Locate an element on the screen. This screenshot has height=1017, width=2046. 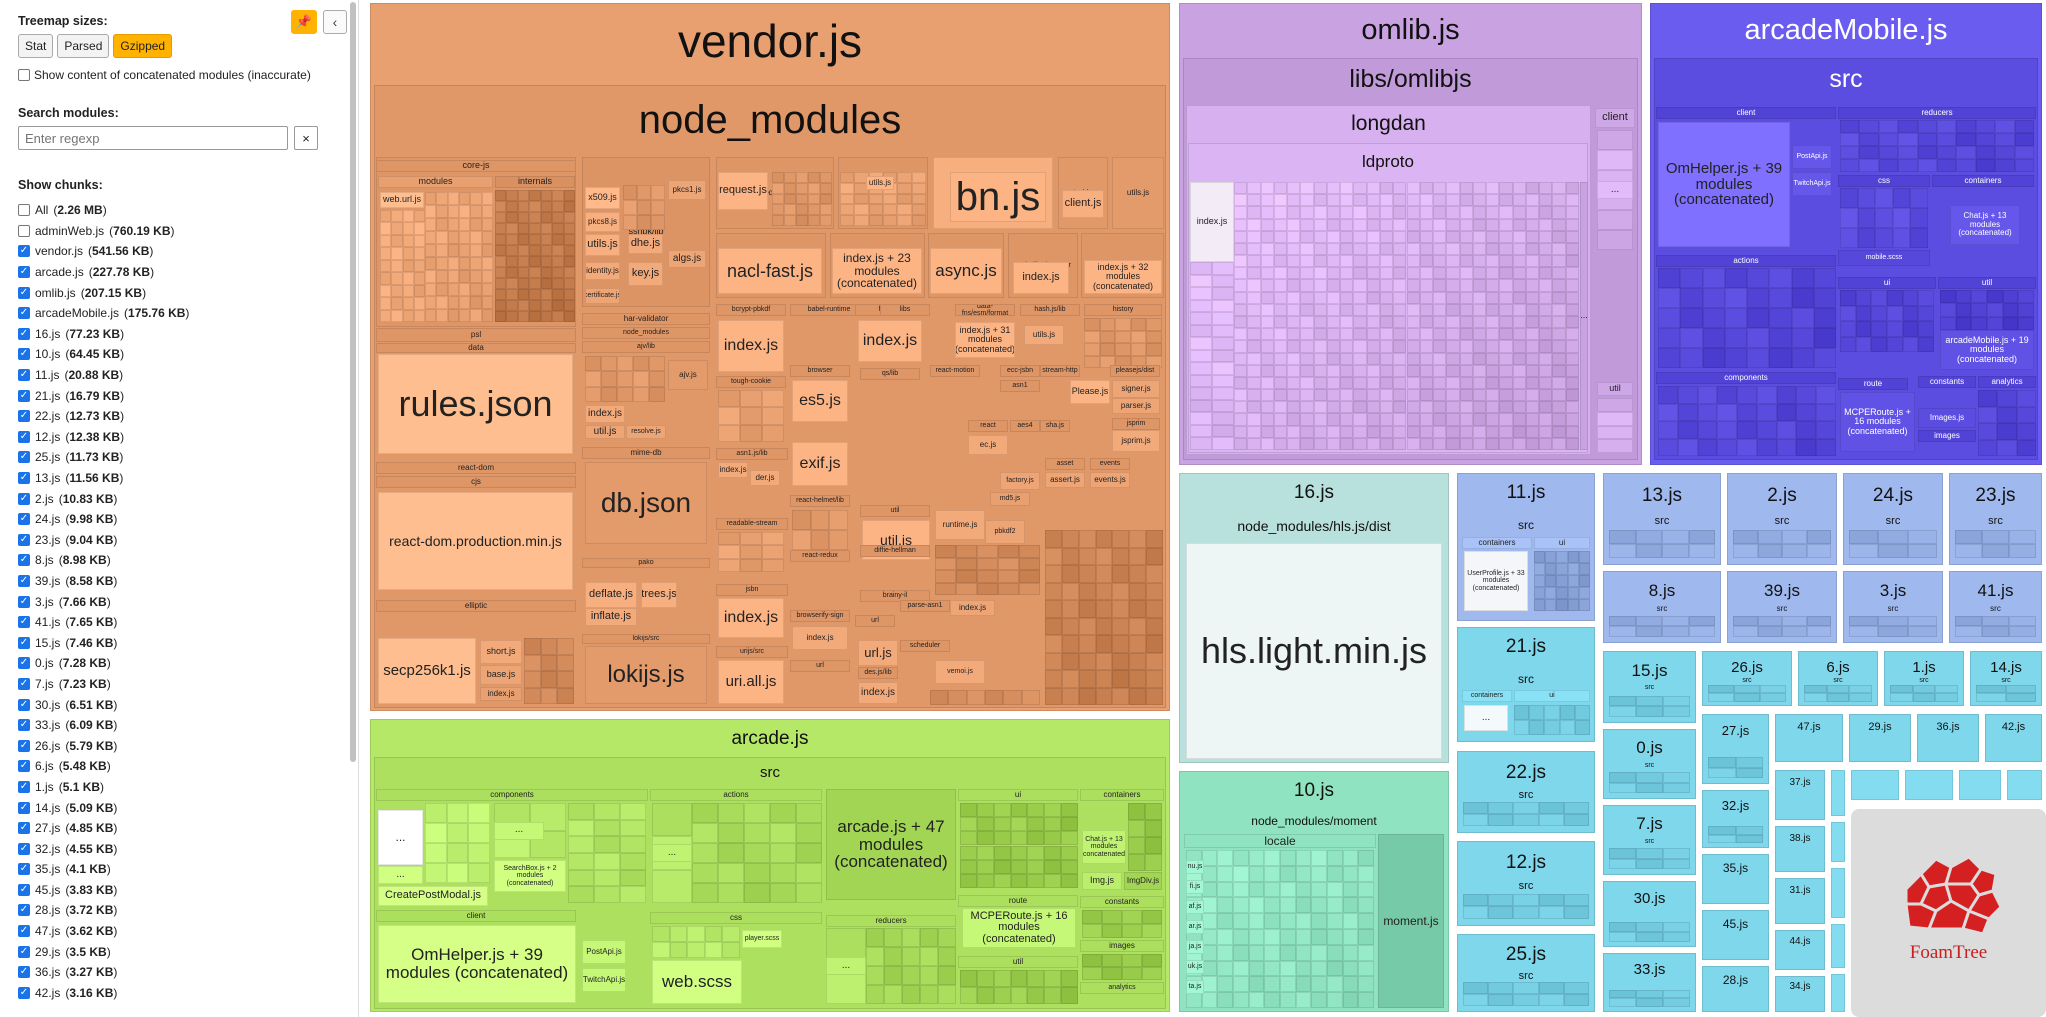
chunk-checkbox is located at coordinates (24, 313).